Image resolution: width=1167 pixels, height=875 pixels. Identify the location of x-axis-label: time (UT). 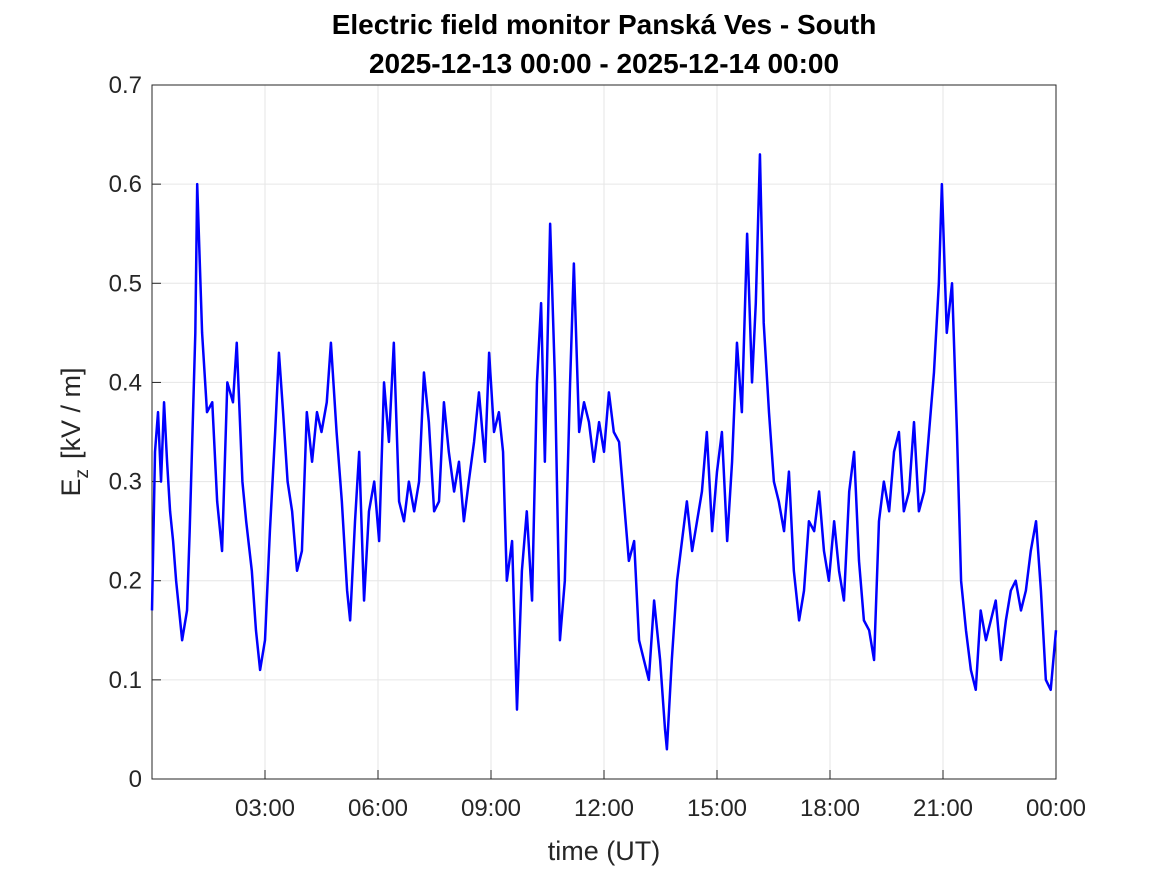
(604, 851).